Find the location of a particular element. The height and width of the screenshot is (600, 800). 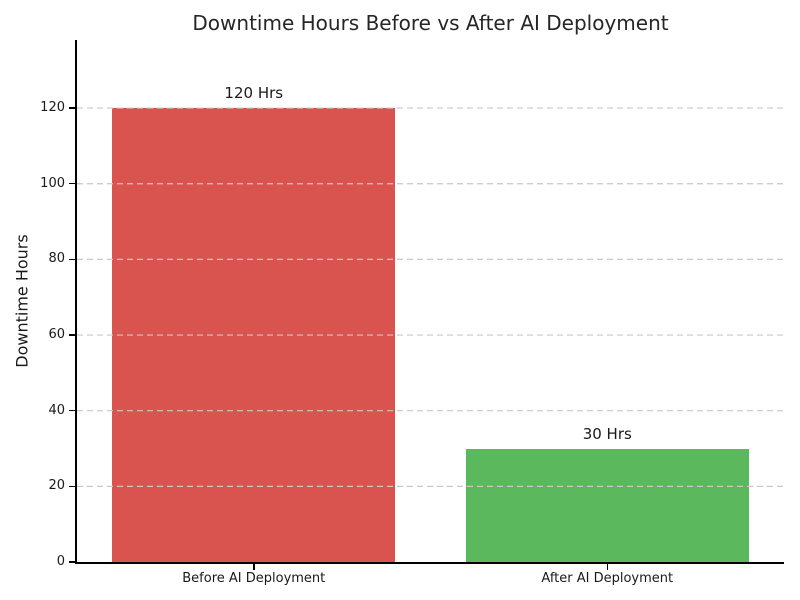

y-tick-label: 120 is located at coordinates (52, 108).